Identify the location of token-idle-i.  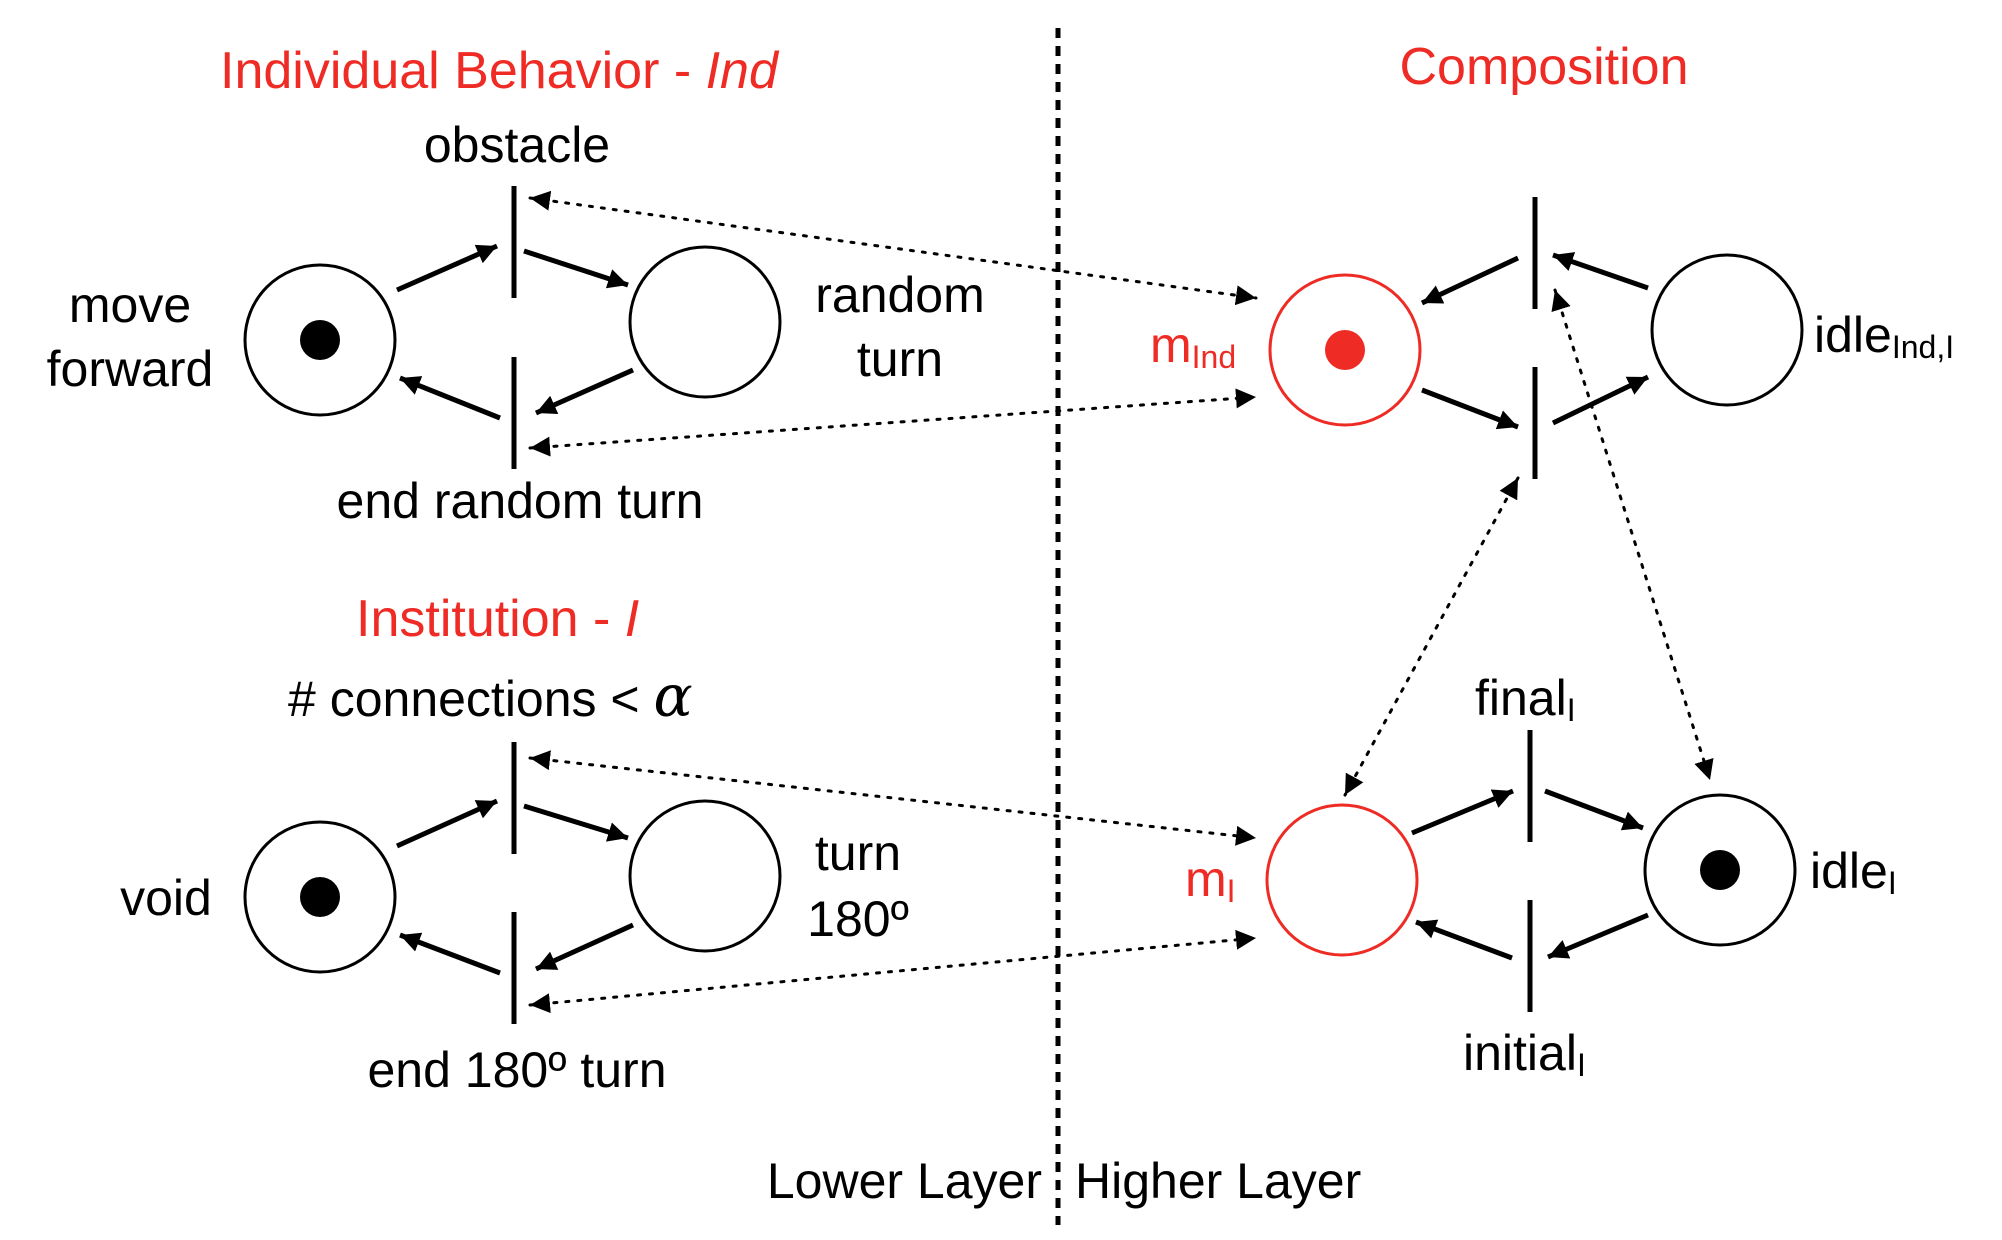
(1720, 870).